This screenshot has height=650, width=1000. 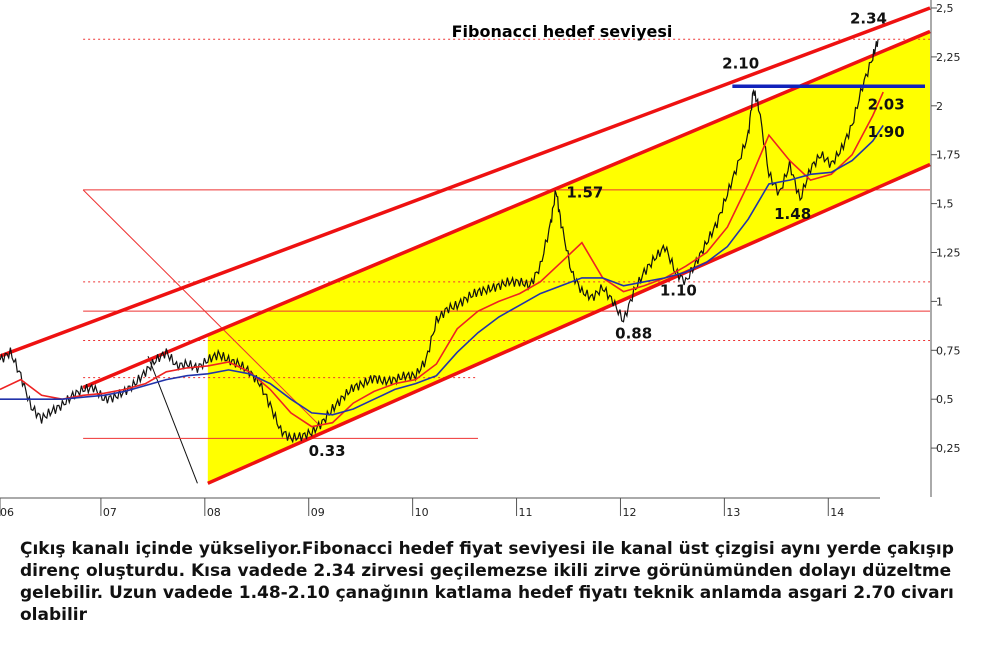 What do you see at coordinates (945, 399) in the screenshot?
I see `y-tick-label: 0,5` at bounding box center [945, 399].